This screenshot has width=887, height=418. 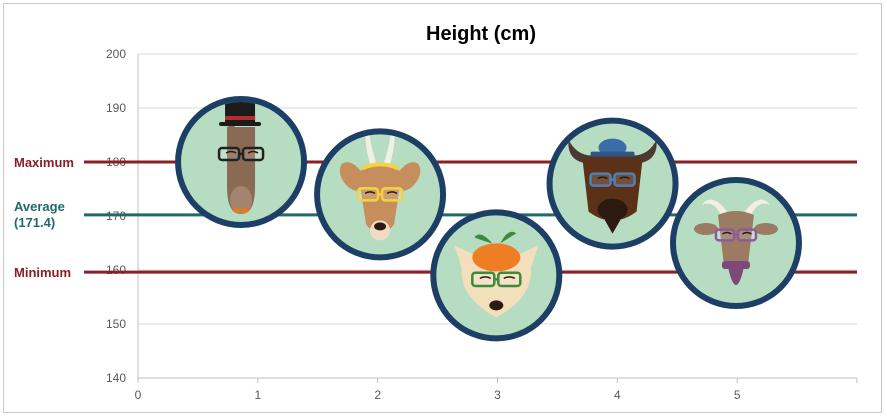 What do you see at coordinates (116, 324) in the screenshot?
I see `y-tick-label: 150` at bounding box center [116, 324].